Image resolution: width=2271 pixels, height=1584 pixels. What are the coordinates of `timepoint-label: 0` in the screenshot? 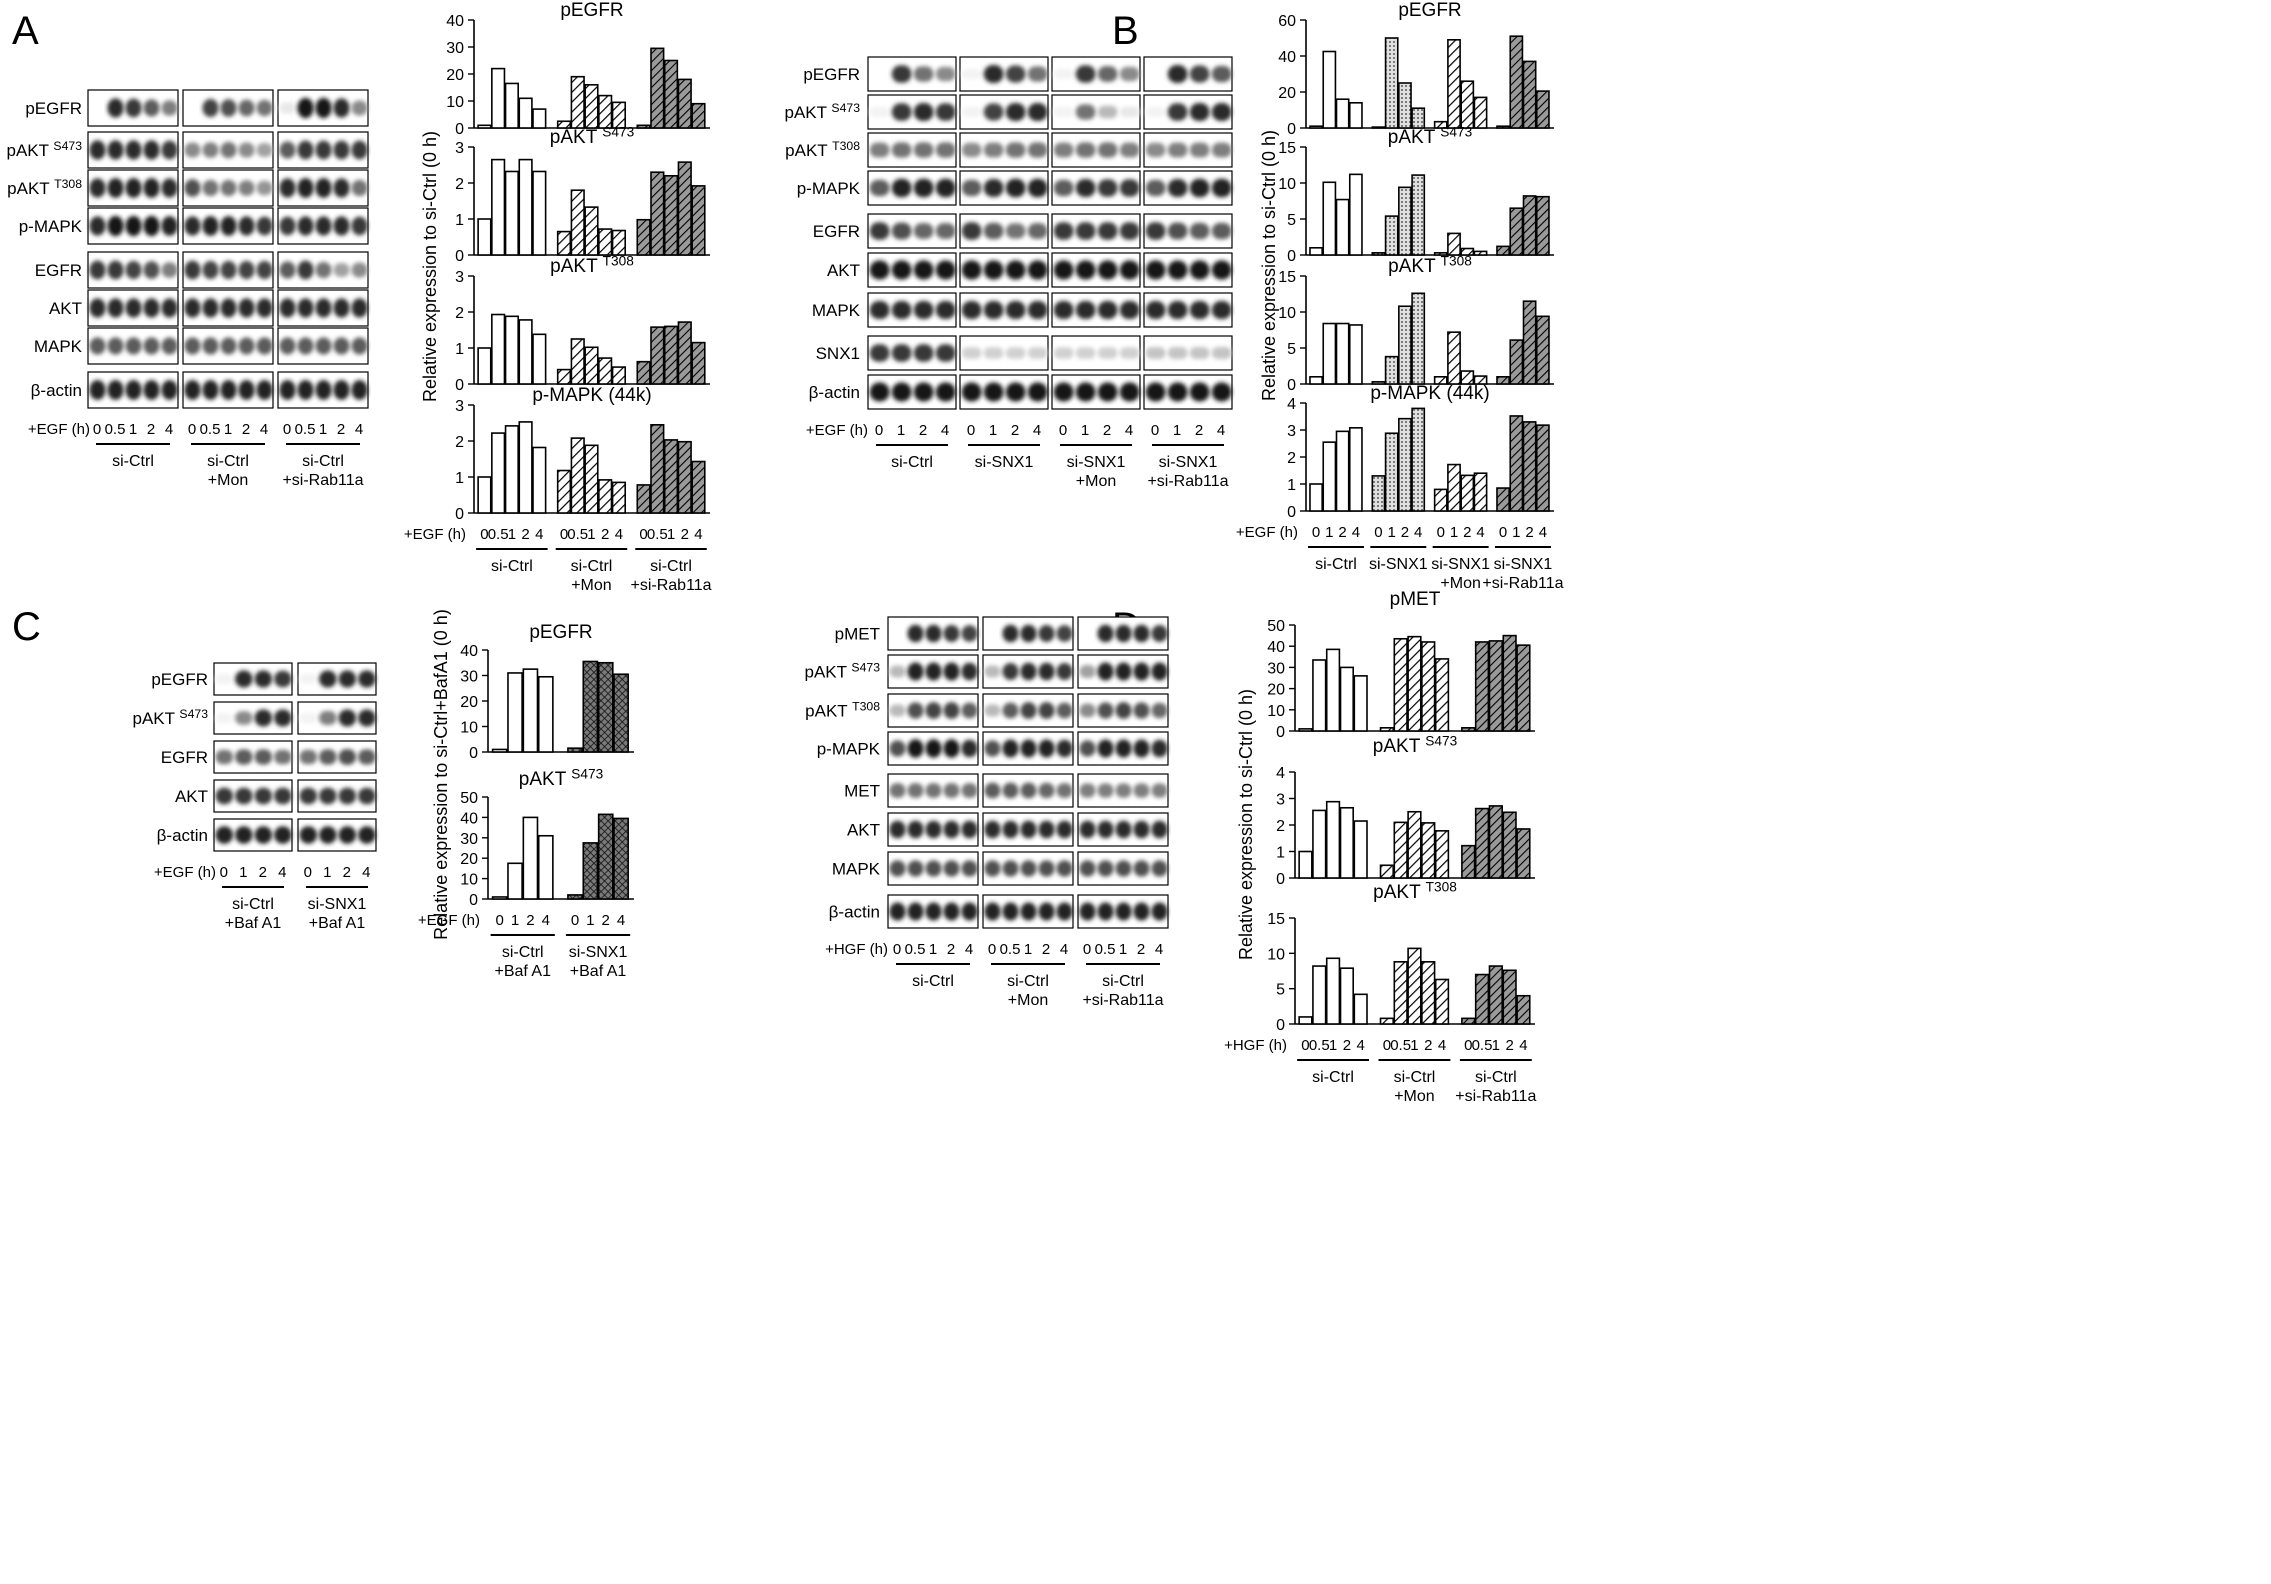 It's located at (1087, 949).